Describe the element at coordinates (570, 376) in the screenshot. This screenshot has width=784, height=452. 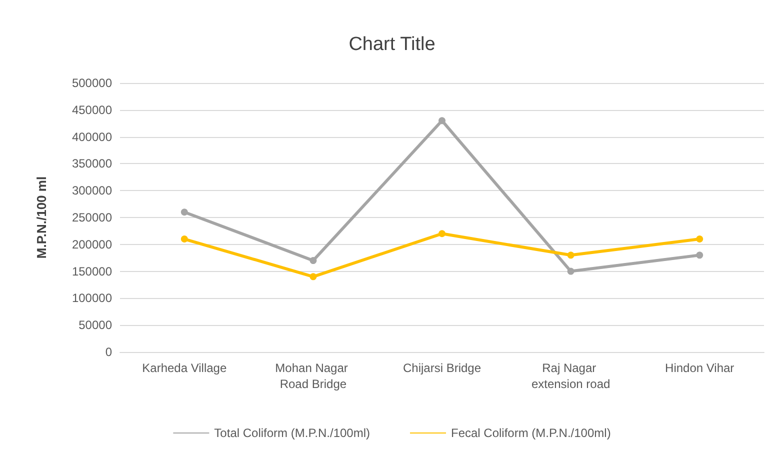
I see `x-tick-label: Raj Nagar extension road` at that location.